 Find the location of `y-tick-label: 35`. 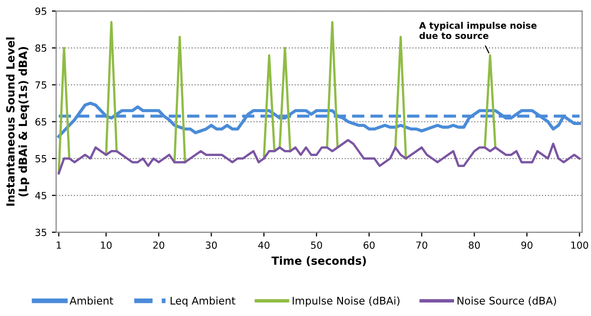

y-tick-label: 35 is located at coordinates (40, 232).